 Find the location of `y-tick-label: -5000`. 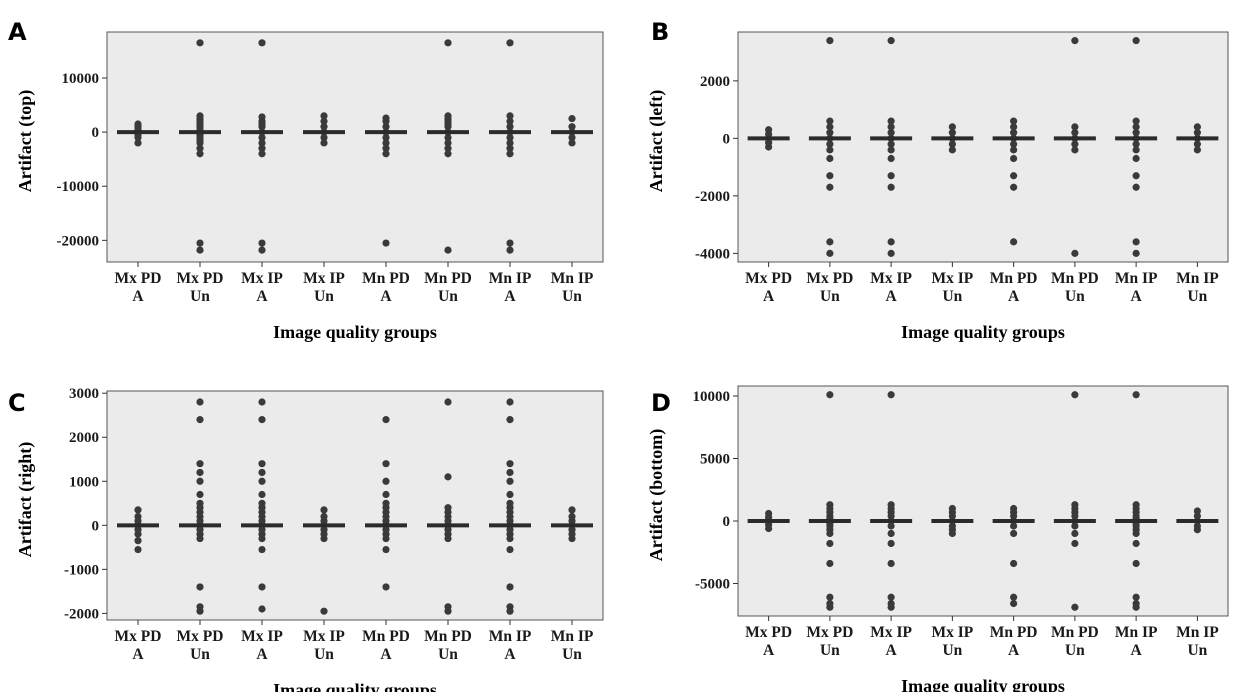

y-tick-label: -5000 is located at coordinates (712, 585).